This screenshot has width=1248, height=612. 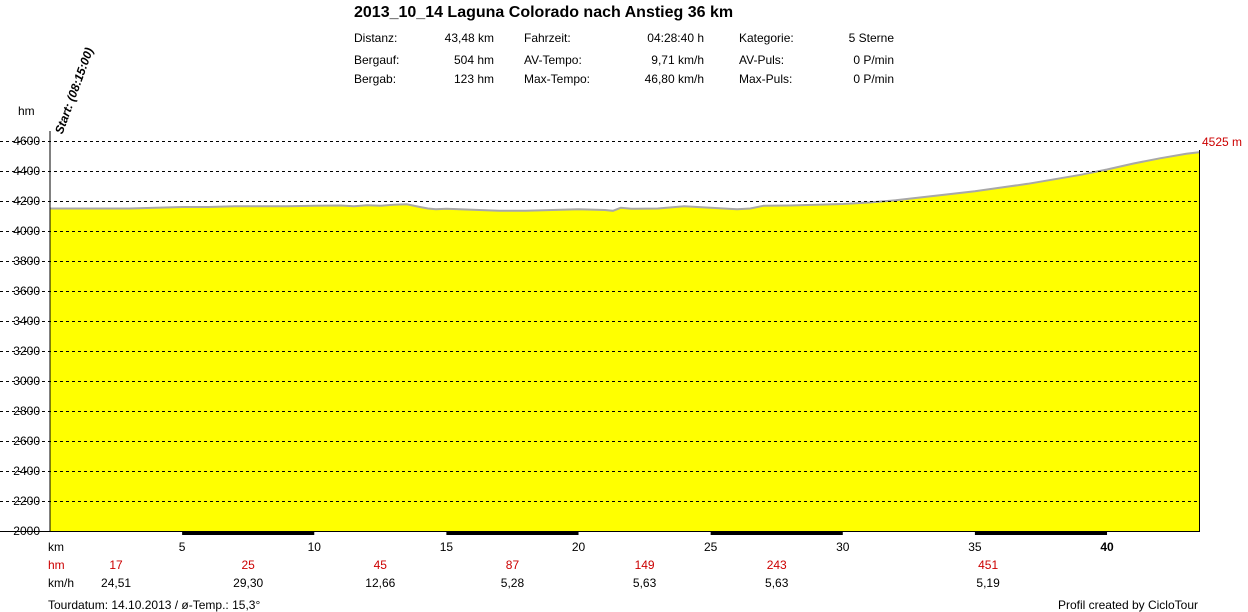 I want to click on y-tick-label: 2600, so click(x=26, y=441).